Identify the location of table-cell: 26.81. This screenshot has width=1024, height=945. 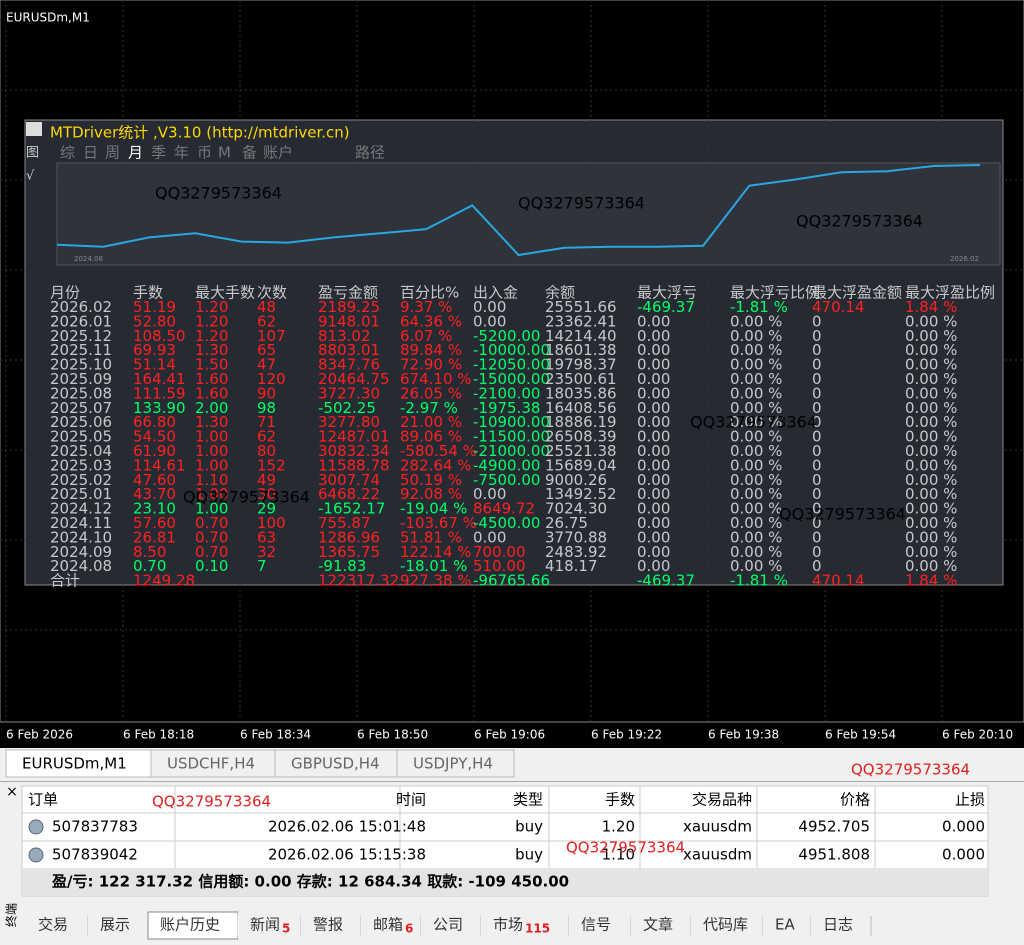
(154, 537).